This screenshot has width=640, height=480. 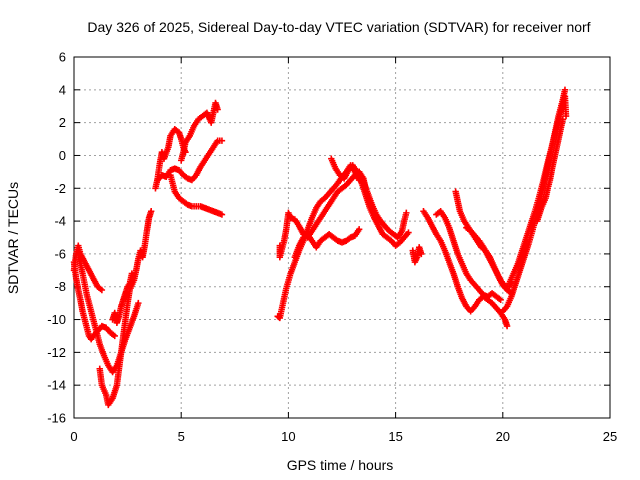 I want to click on series-sat-r, so click(x=483, y=242).